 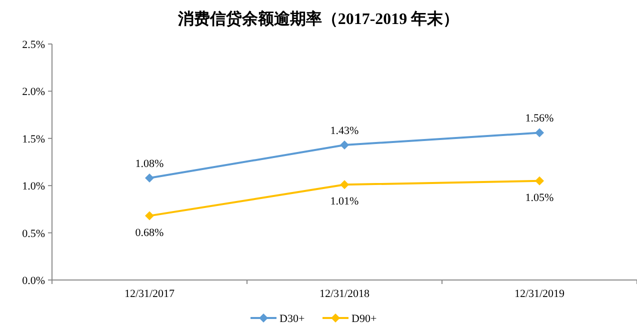 What do you see at coordinates (318, 18) in the screenshot?
I see `chart-title: 消费信贷余额逾期率（2017-2019 年末）` at bounding box center [318, 18].